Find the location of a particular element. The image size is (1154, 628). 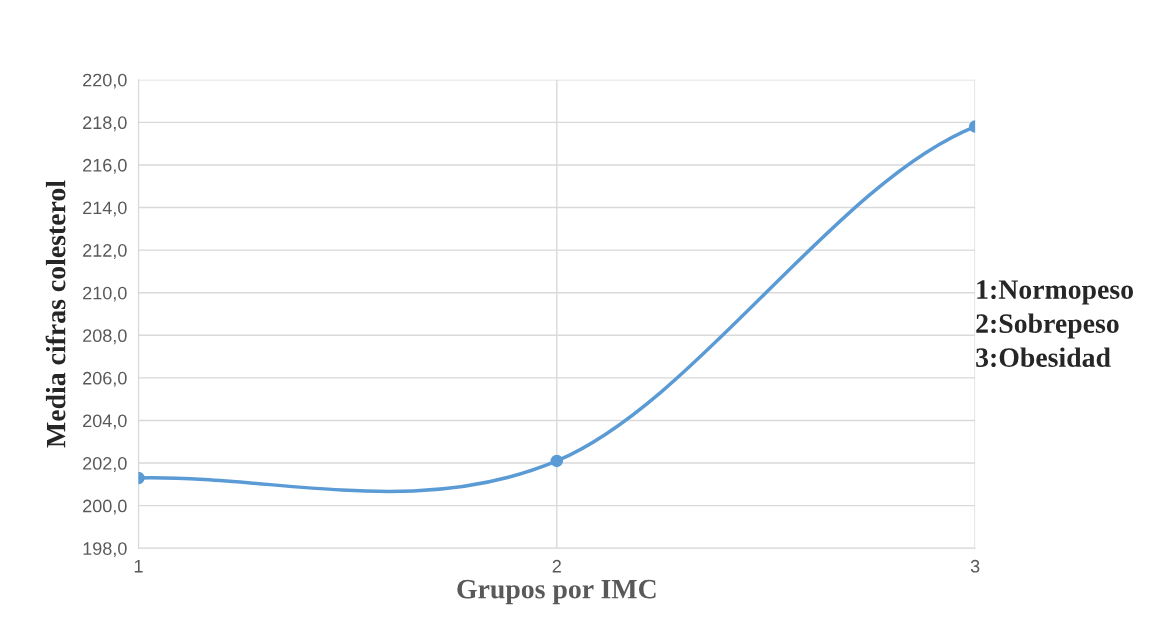

y-tick-label: 204,0 is located at coordinates (105, 422).